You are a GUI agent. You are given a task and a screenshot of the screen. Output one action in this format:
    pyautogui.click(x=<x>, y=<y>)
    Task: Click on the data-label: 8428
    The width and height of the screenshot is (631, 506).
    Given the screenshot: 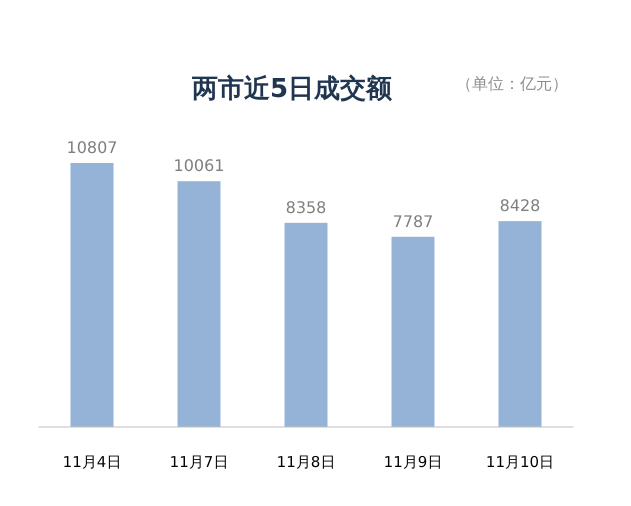 What is the action you would take?
    pyautogui.click(x=520, y=206)
    